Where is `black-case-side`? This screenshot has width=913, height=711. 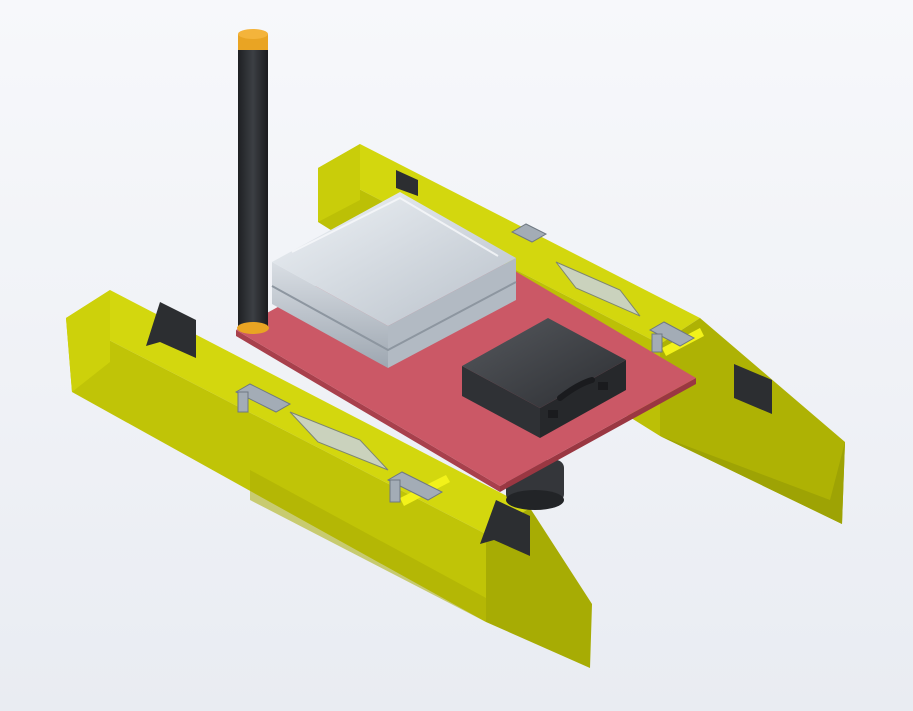 black-case-side is located at coordinates (583, 399).